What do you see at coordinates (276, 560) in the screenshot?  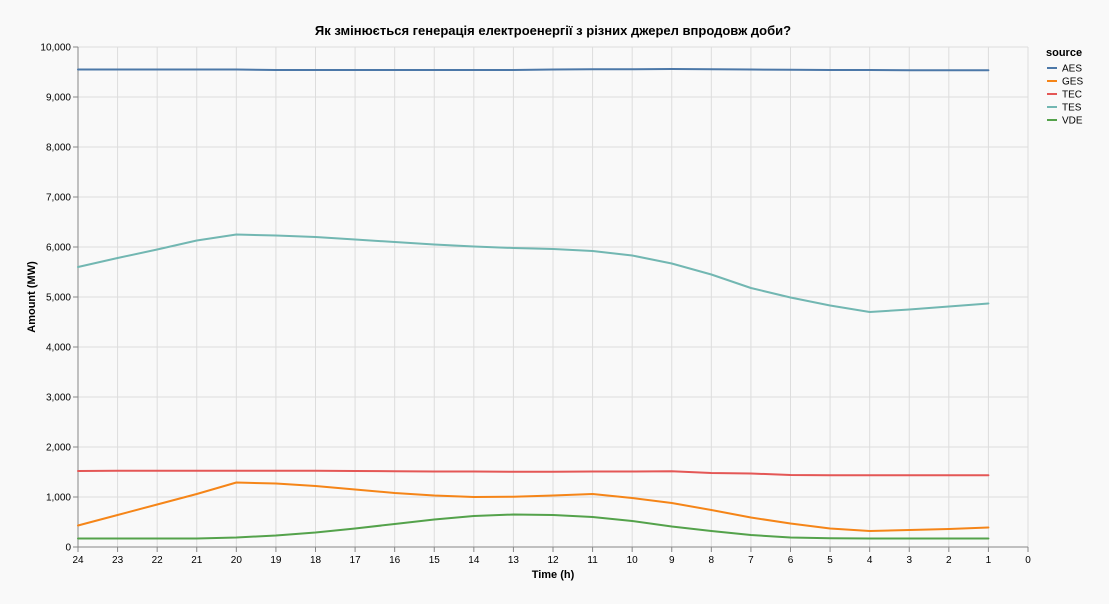 I see `x-tick-label: 19` at bounding box center [276, 560].